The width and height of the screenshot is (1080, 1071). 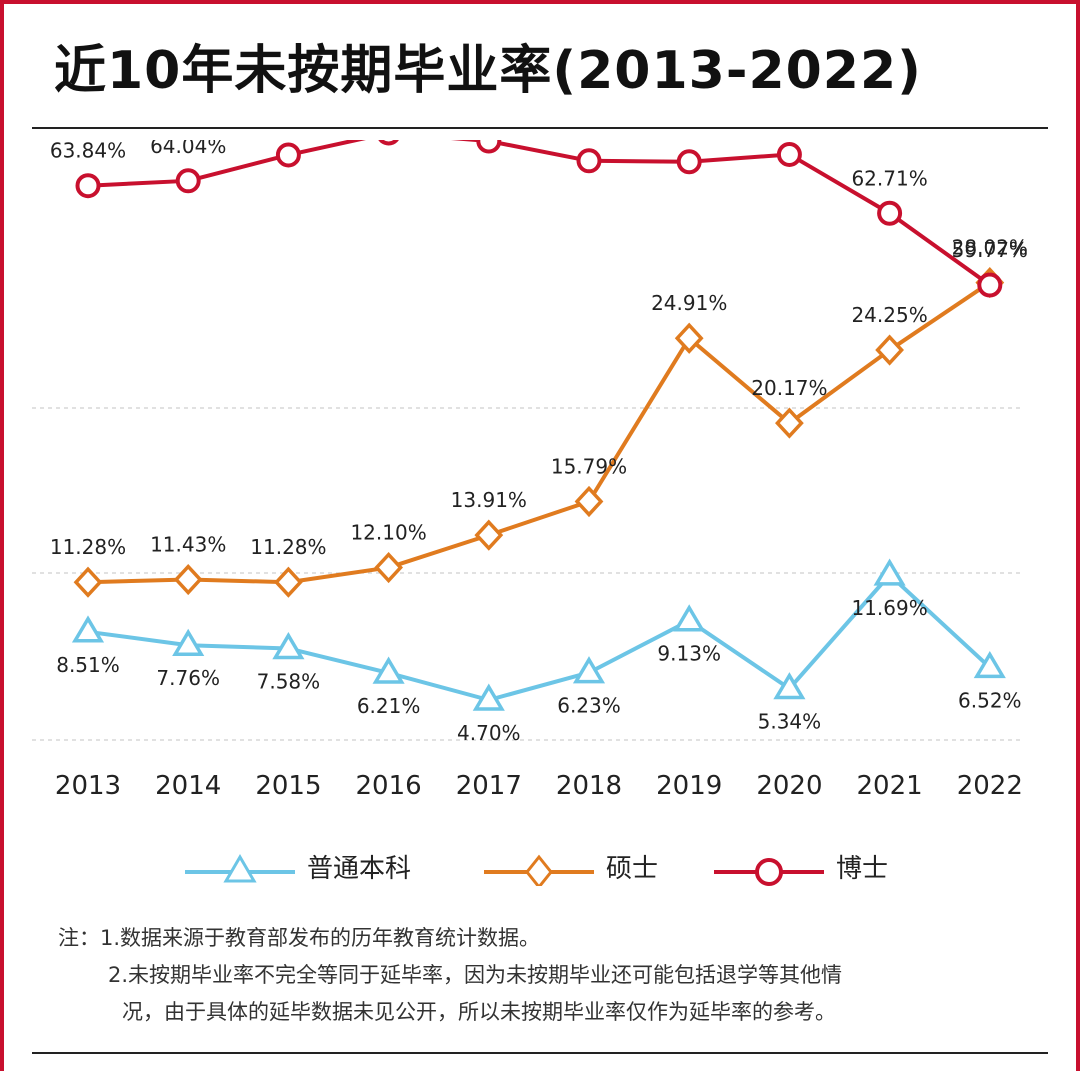 What do you see at coordinates (589, 786) in the screenshot?
I see `x-tick-label: 2018` at bounding box center [589, 786].